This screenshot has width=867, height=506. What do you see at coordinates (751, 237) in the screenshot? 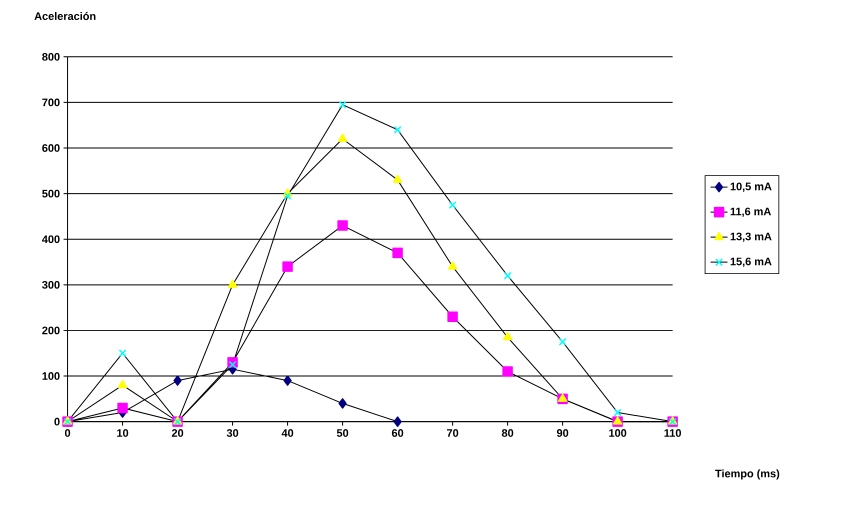
I see `legend-label: 13,3 mA` at bounding box center [751, 237].